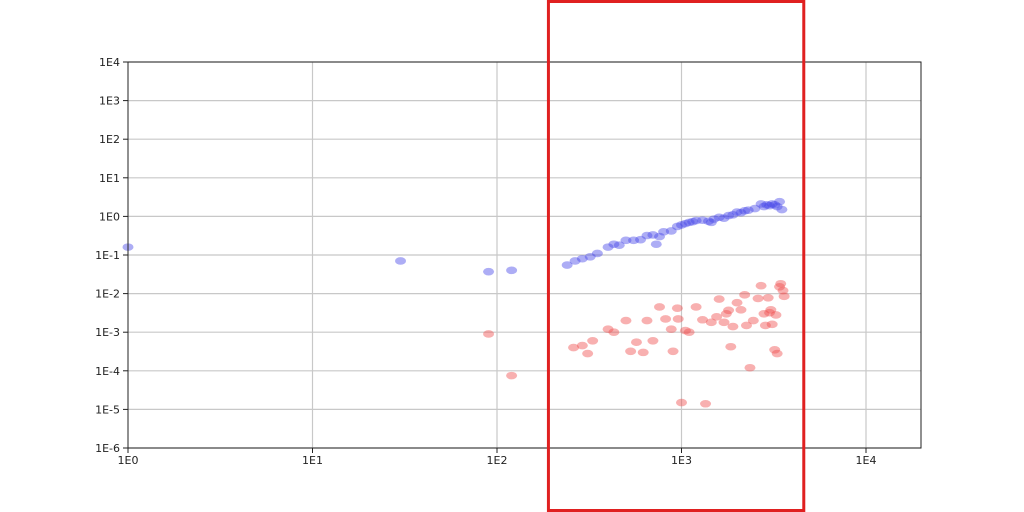  Describe the element at coordinates (109, 62) in the screenshot. I see `y-tick-label: 1E4` at that location.